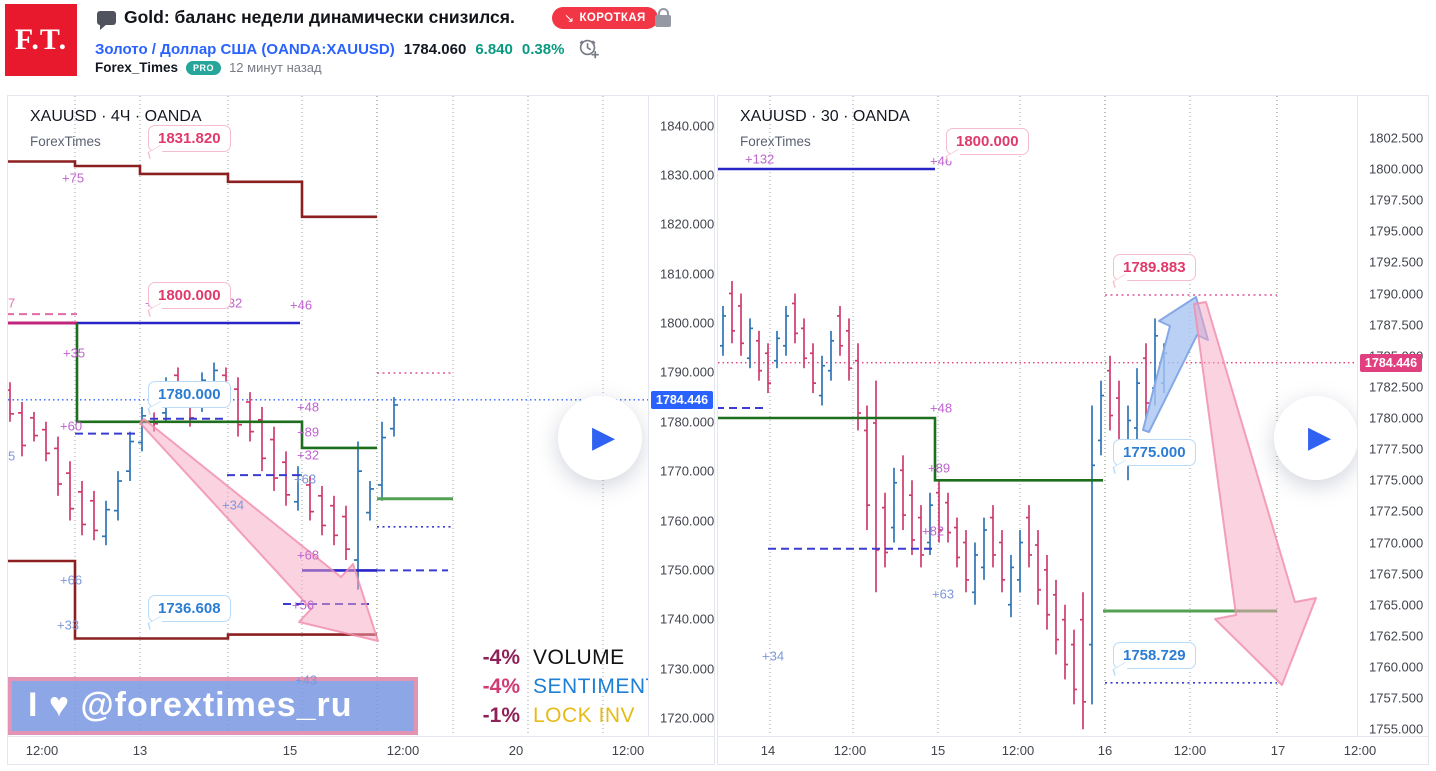 The height and width of the screenshot is (771, 1436). Describe the element at coordinates (1396, 387) in the screenshot. I see `price-tick: 1782.500` at that location.